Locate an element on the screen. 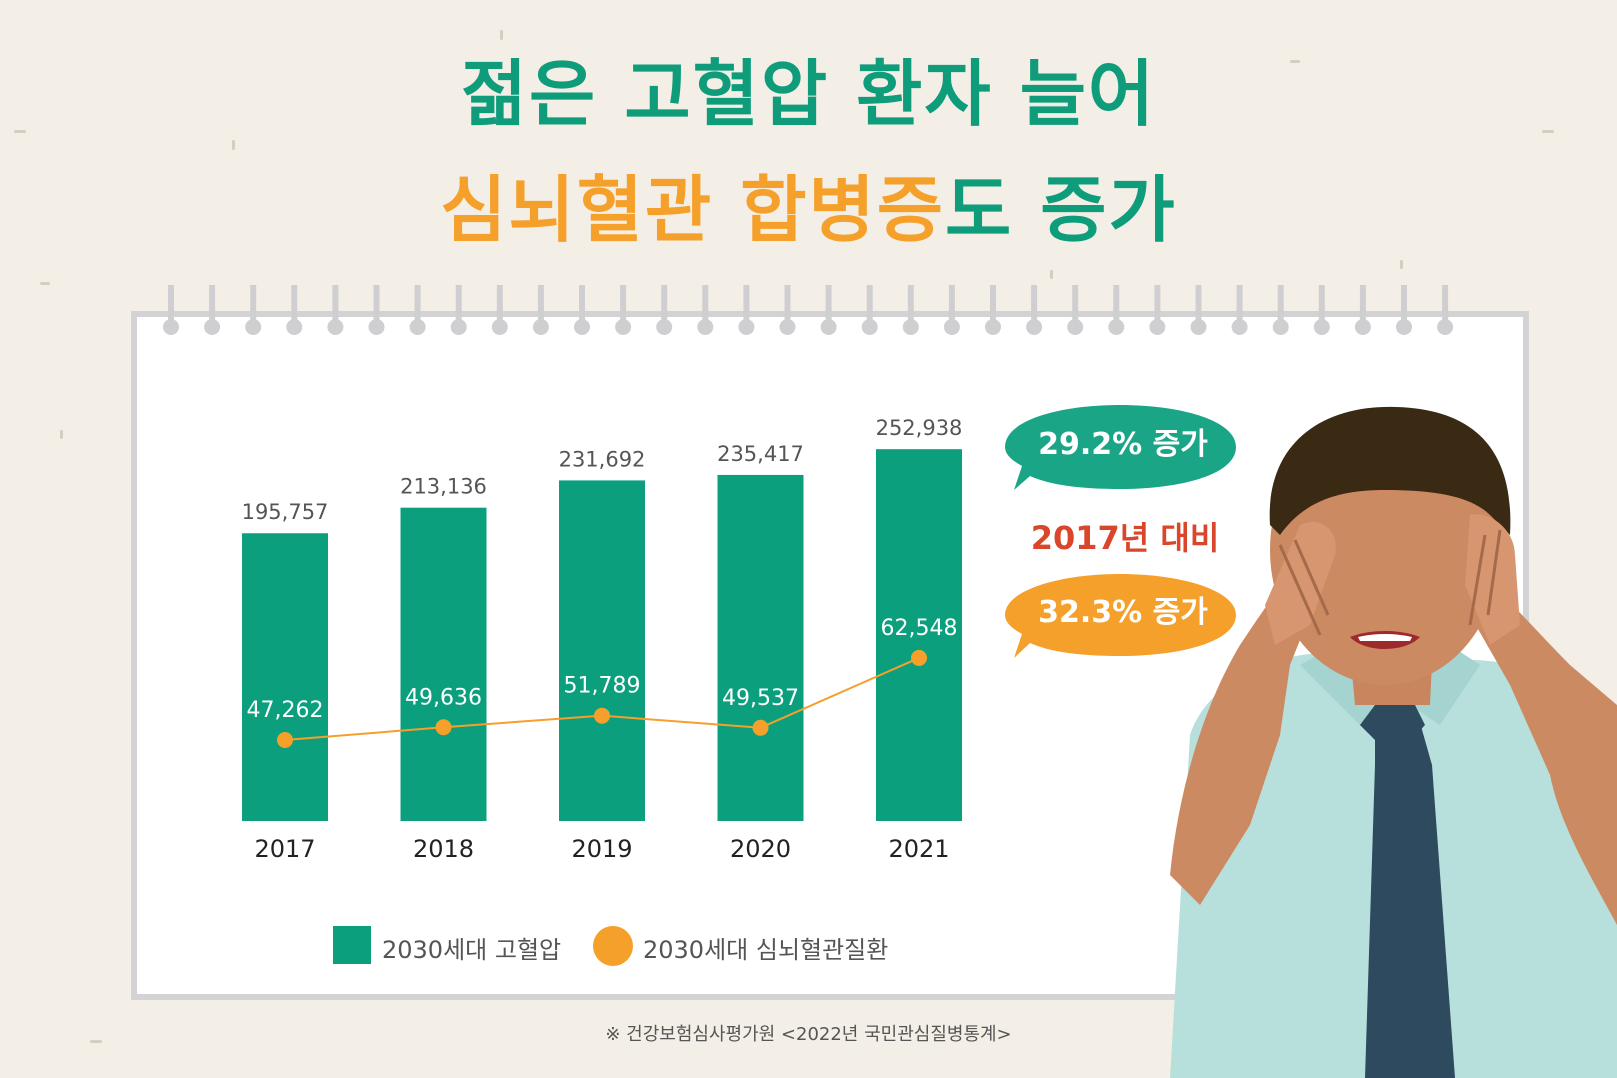 Image resolution: width=1617 pixels, height=1078 pixels. bar-2018 is located at coordinates (443, 664).